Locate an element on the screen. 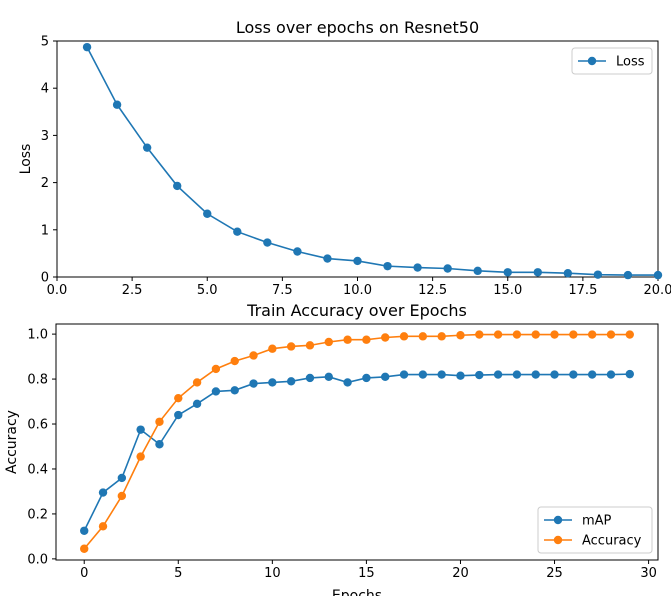  legend-label-accuracy: Accuracy is located at coordinates (612, 541).